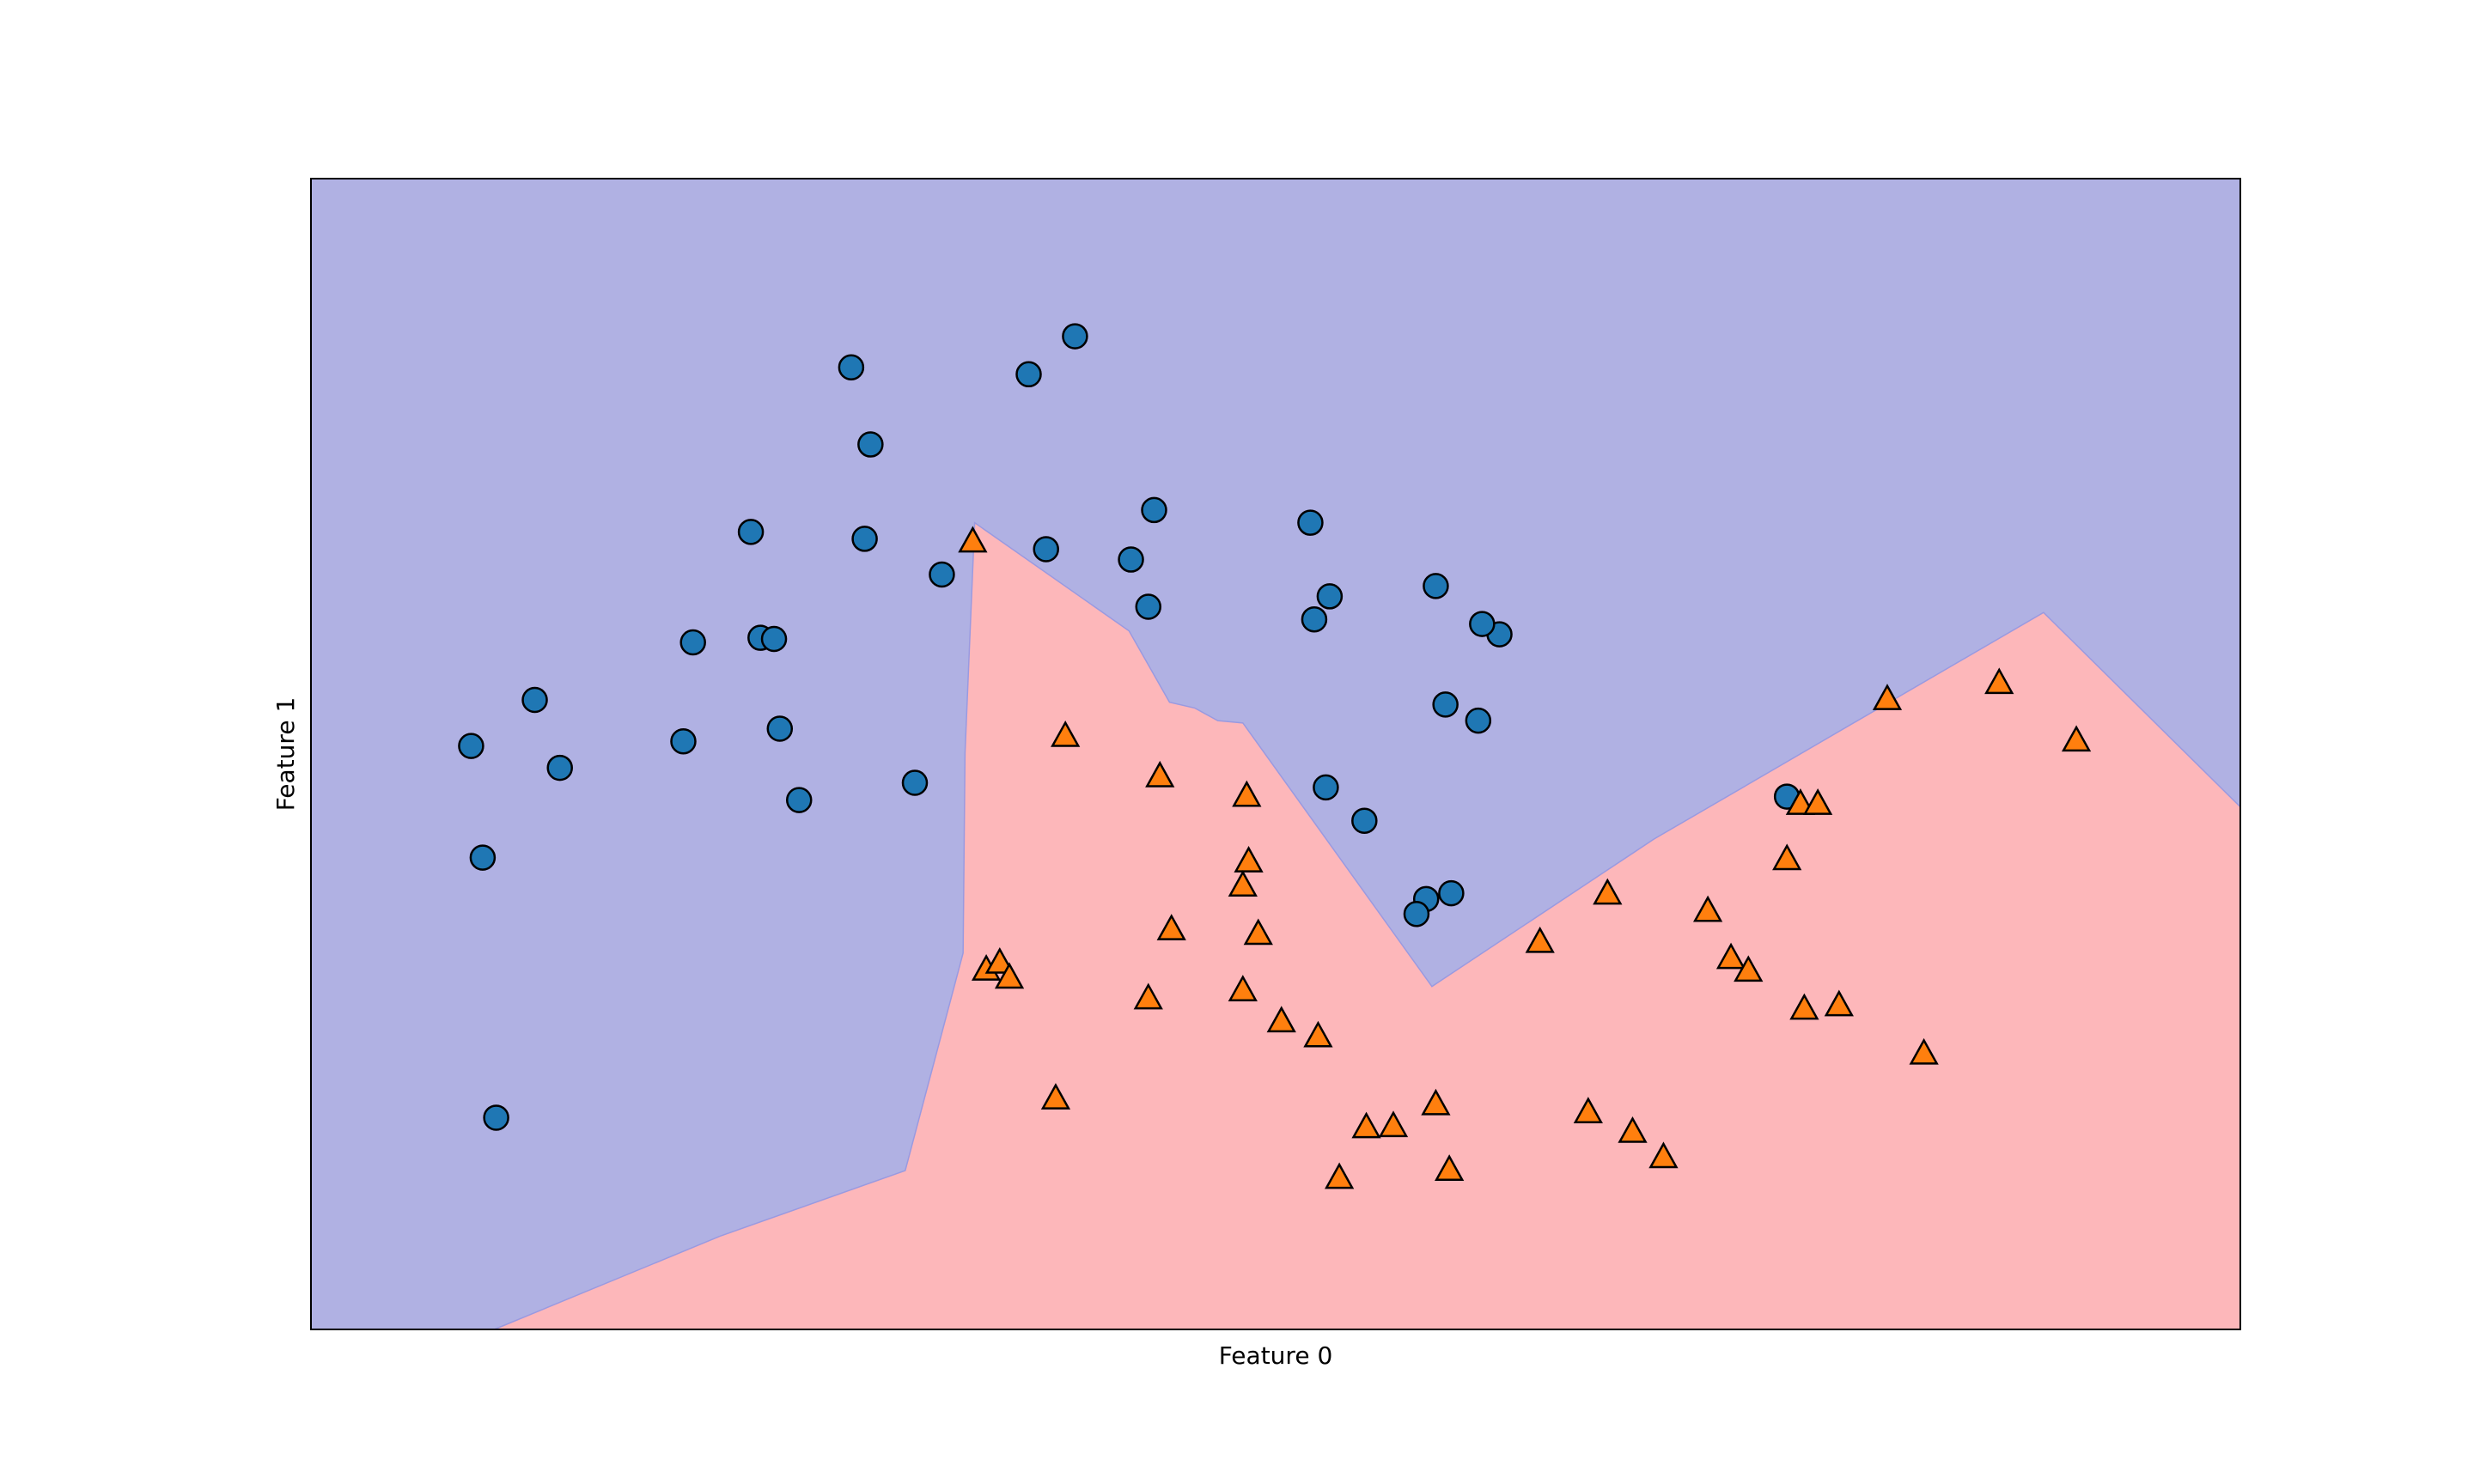 The width and height of the screenshot is (2474, 1484). I want to click on y-axis-label: Feature 1, so click(285, 754).